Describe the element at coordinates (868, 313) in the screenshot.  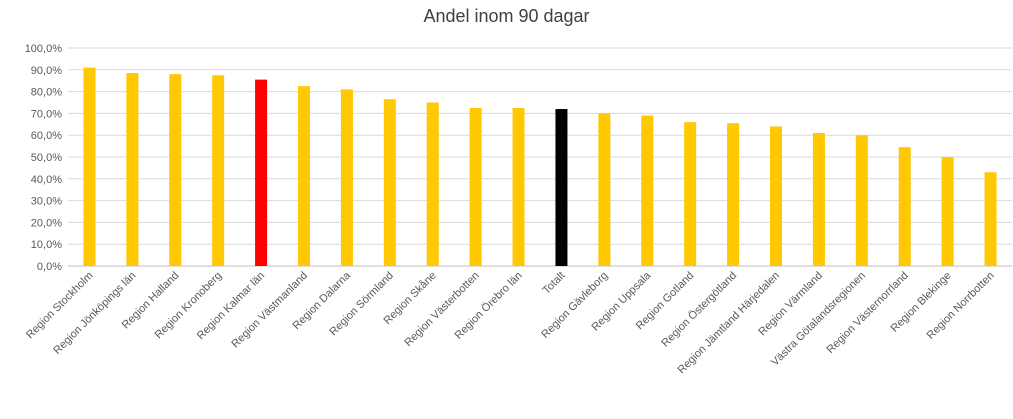
I see `x-tick-label: Region Västernorrland` at that location.